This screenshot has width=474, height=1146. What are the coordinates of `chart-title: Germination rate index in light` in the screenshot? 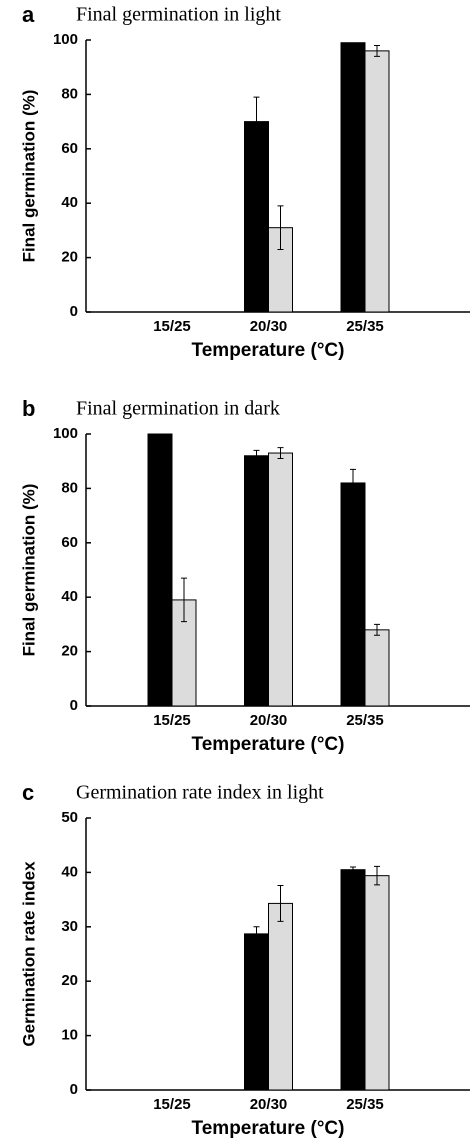 It's located at (200, 793).